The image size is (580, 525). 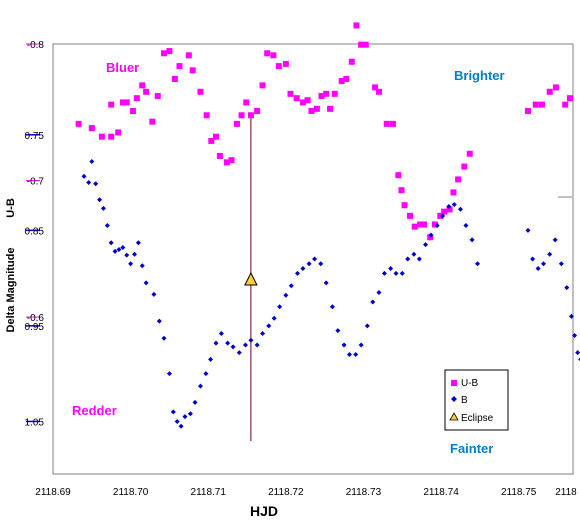 What do you see at coordinates (477, 418) in the screenshot?
I see `legend-eclipse-label: Eclipse` at bounding box center [477, 418].